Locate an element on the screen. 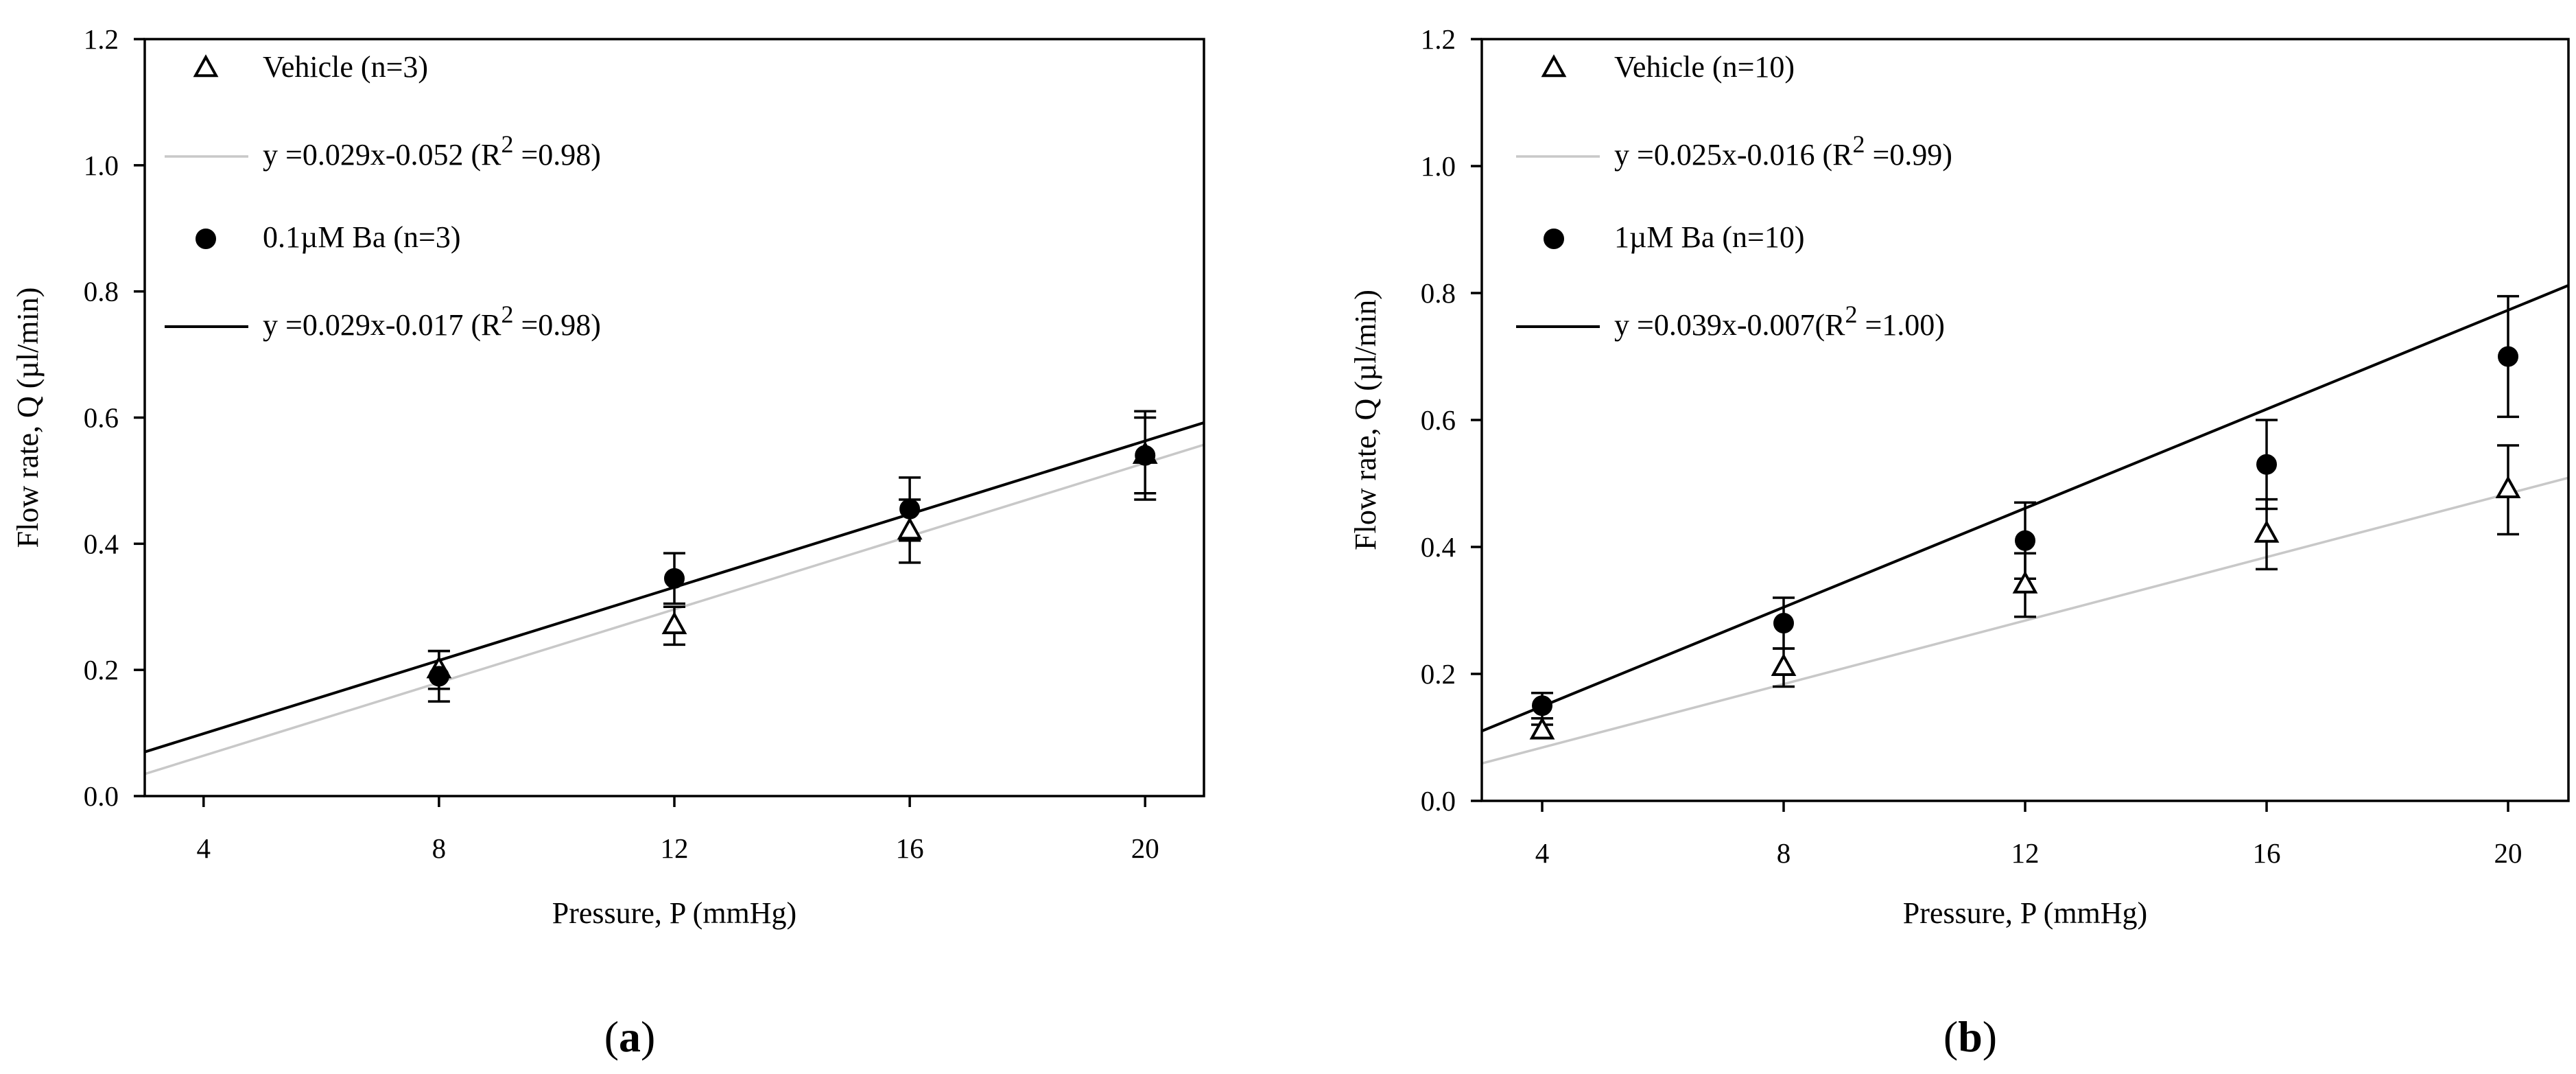 This screenshot has height=1074, width=2576. fit-line-vehicle is located at coordinates (2025, 620).